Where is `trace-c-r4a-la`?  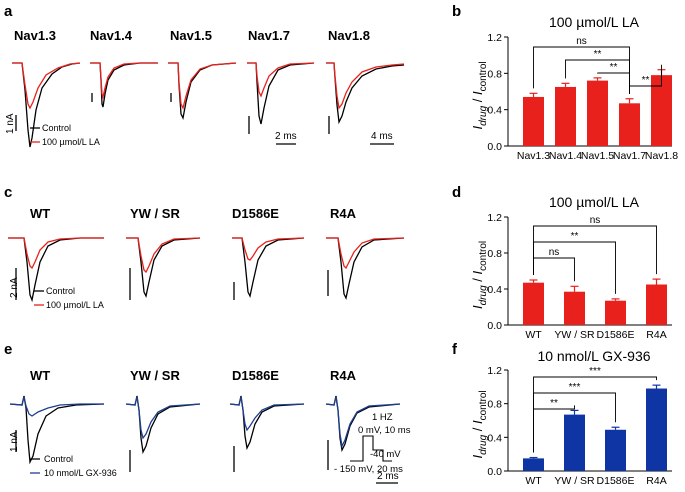
trace-c-r4a-la is located at coordinates (365, 253).